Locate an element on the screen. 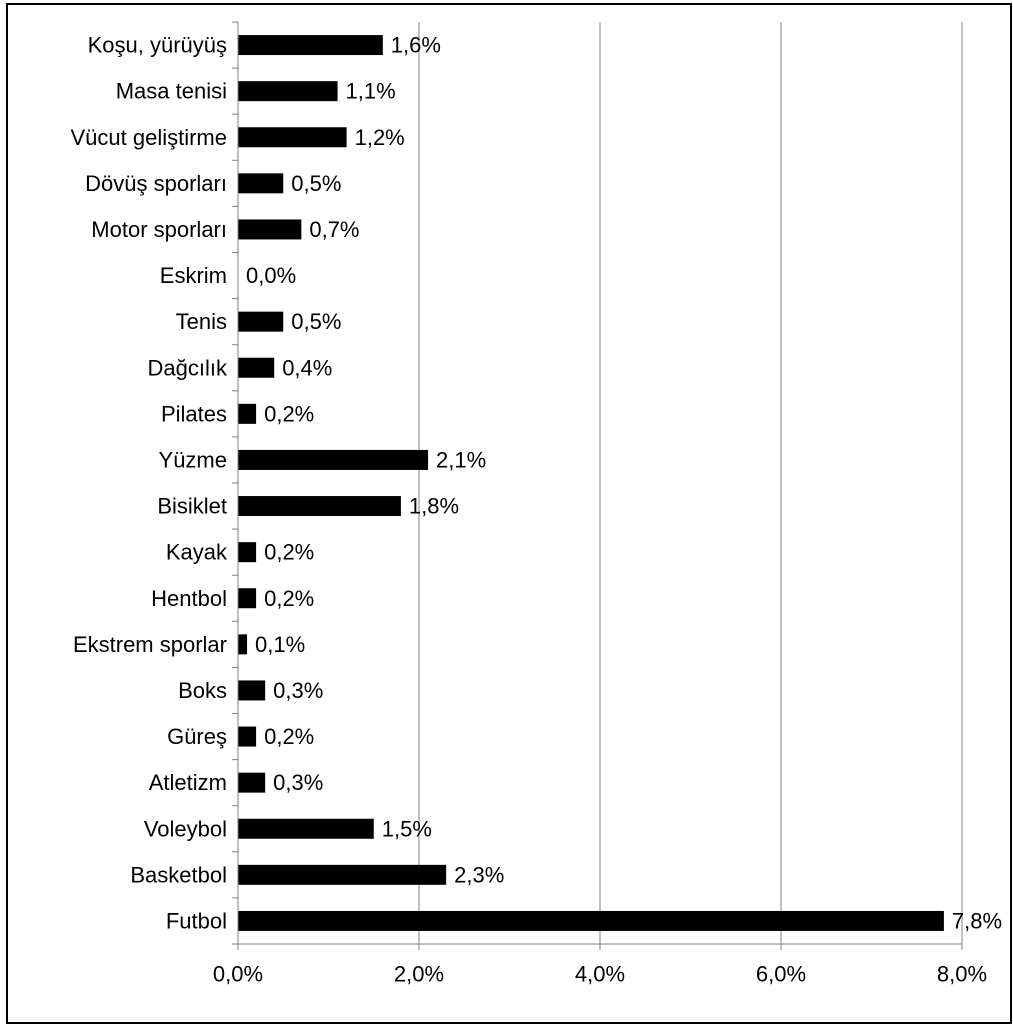 The height and width of the screenshot is (1028, 1013). category-label: Yüzme is located at coordinates (193, 459).